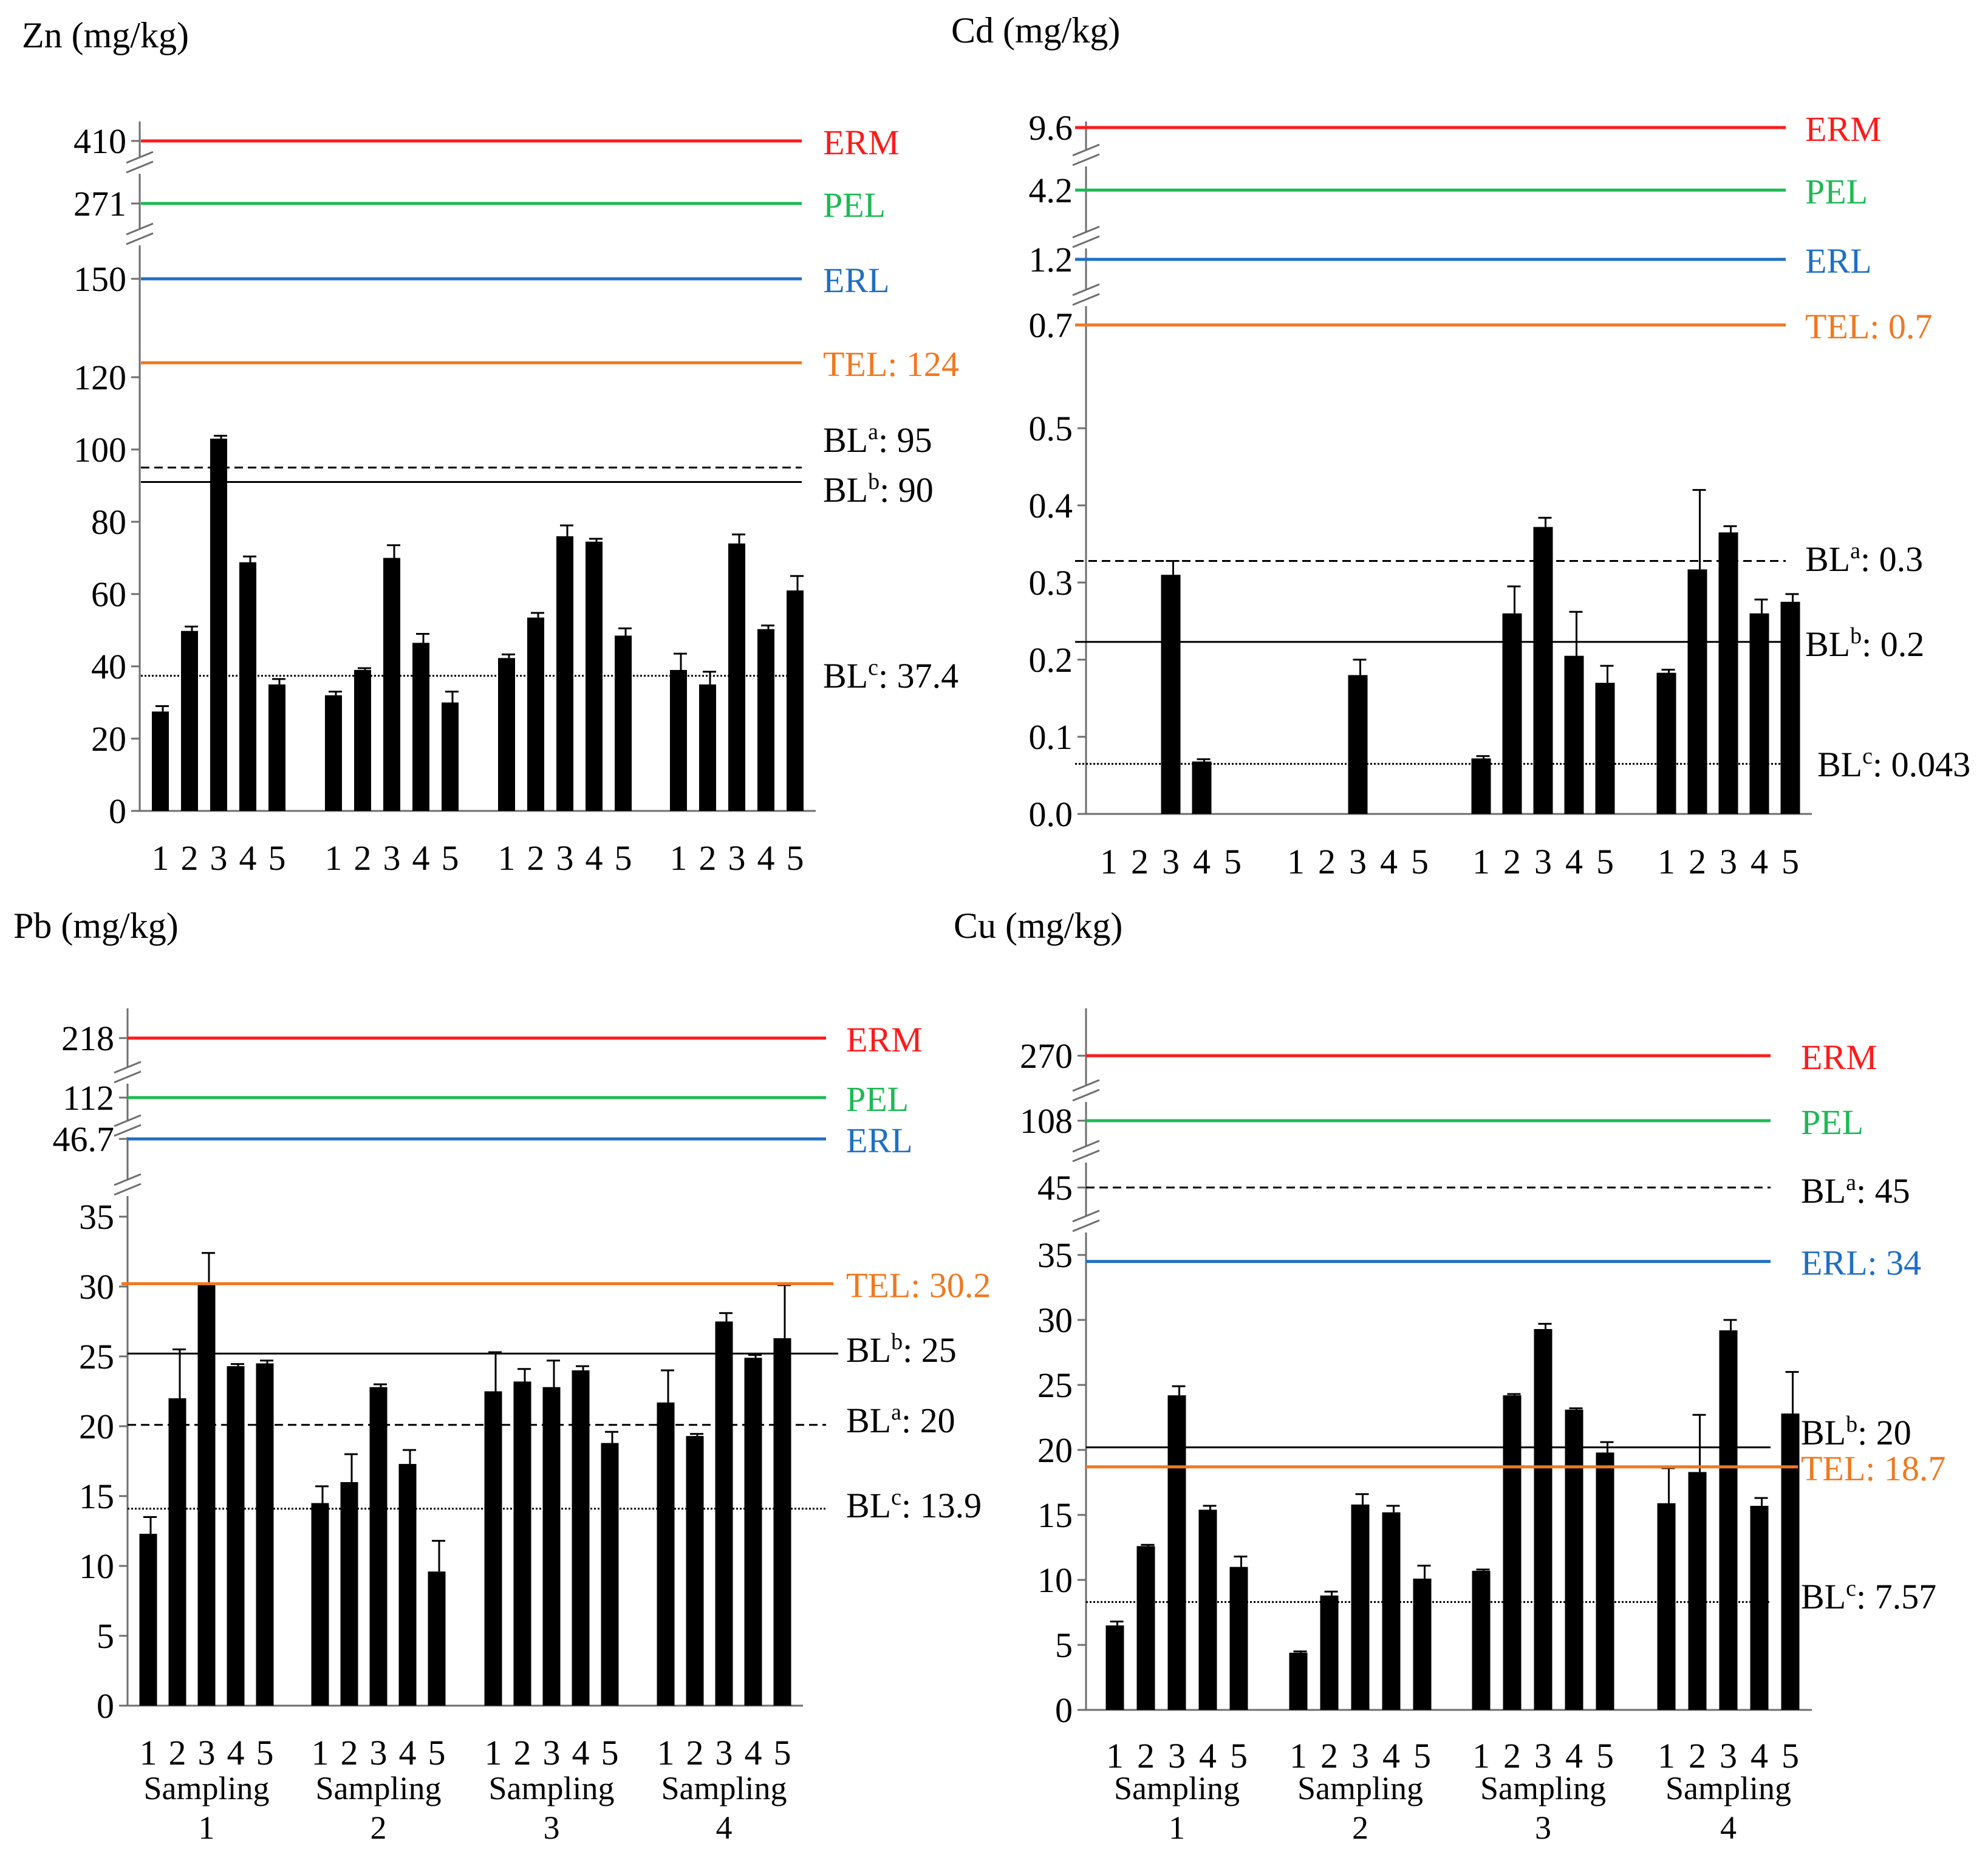  I want to click on pb-x-tick-label: 5, so click(265, 1752).